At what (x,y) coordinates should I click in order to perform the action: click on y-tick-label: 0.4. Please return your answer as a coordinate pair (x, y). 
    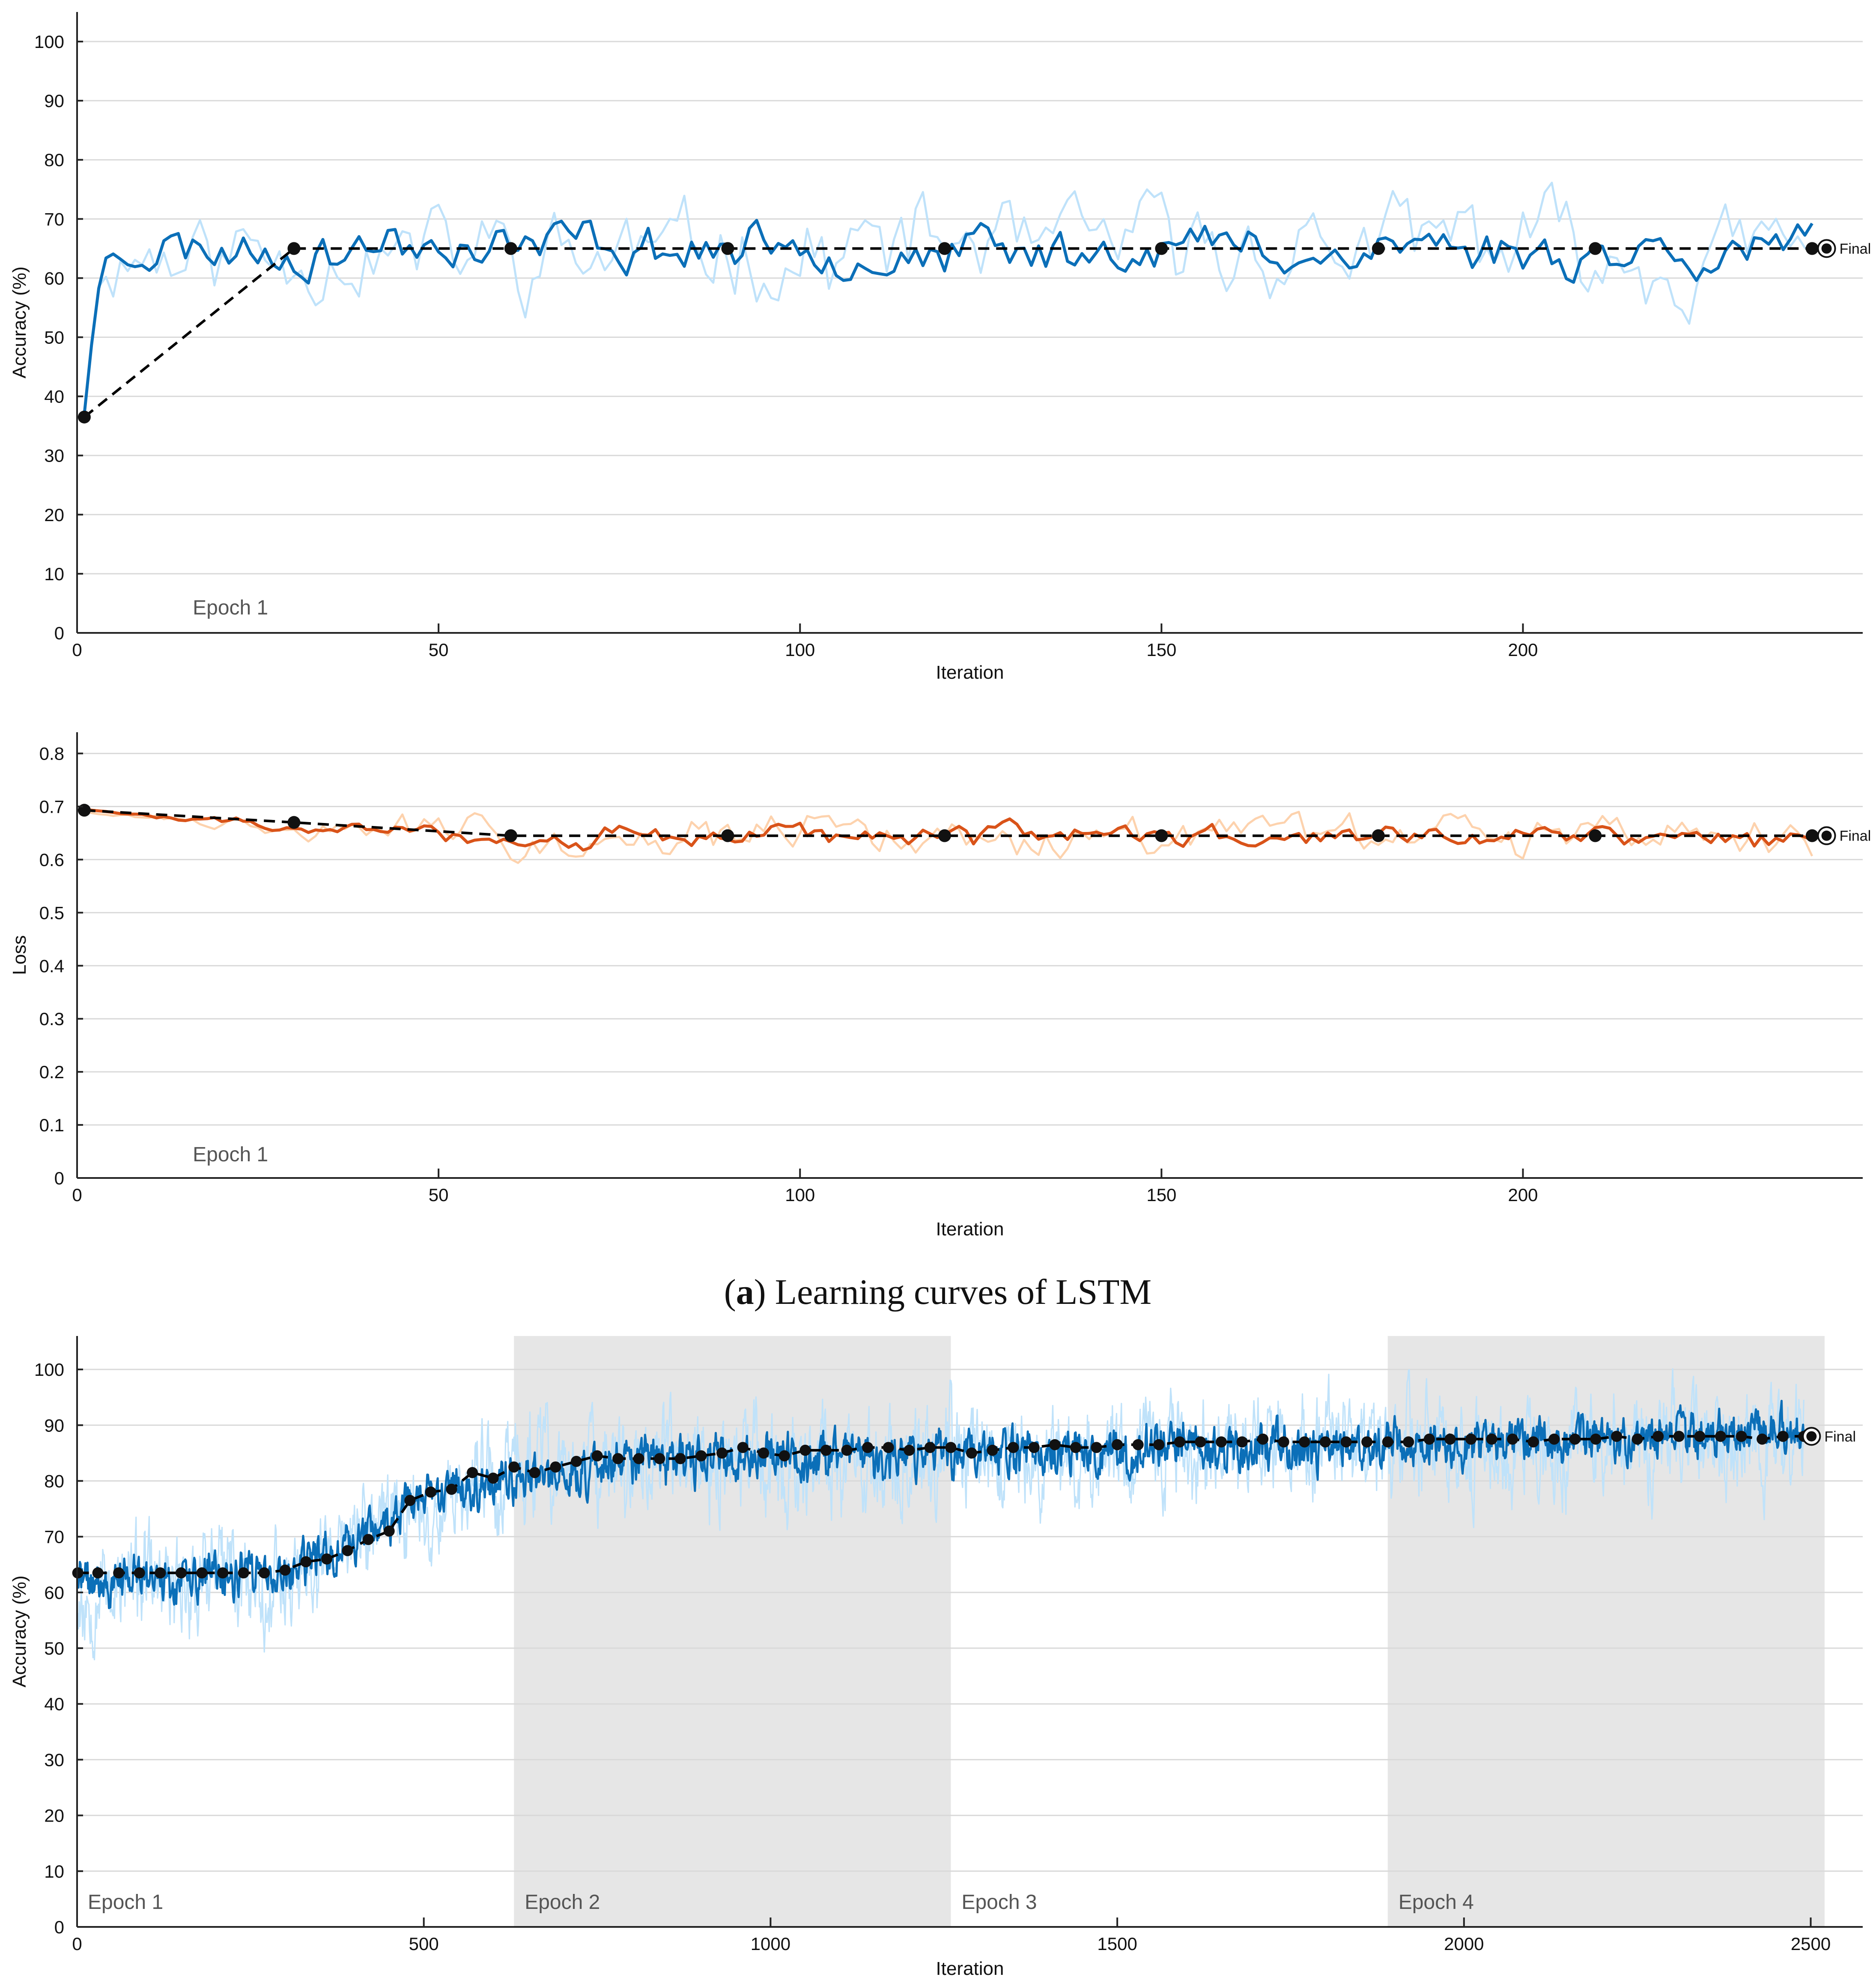
    Looking at the image, I should click on (51, 966).